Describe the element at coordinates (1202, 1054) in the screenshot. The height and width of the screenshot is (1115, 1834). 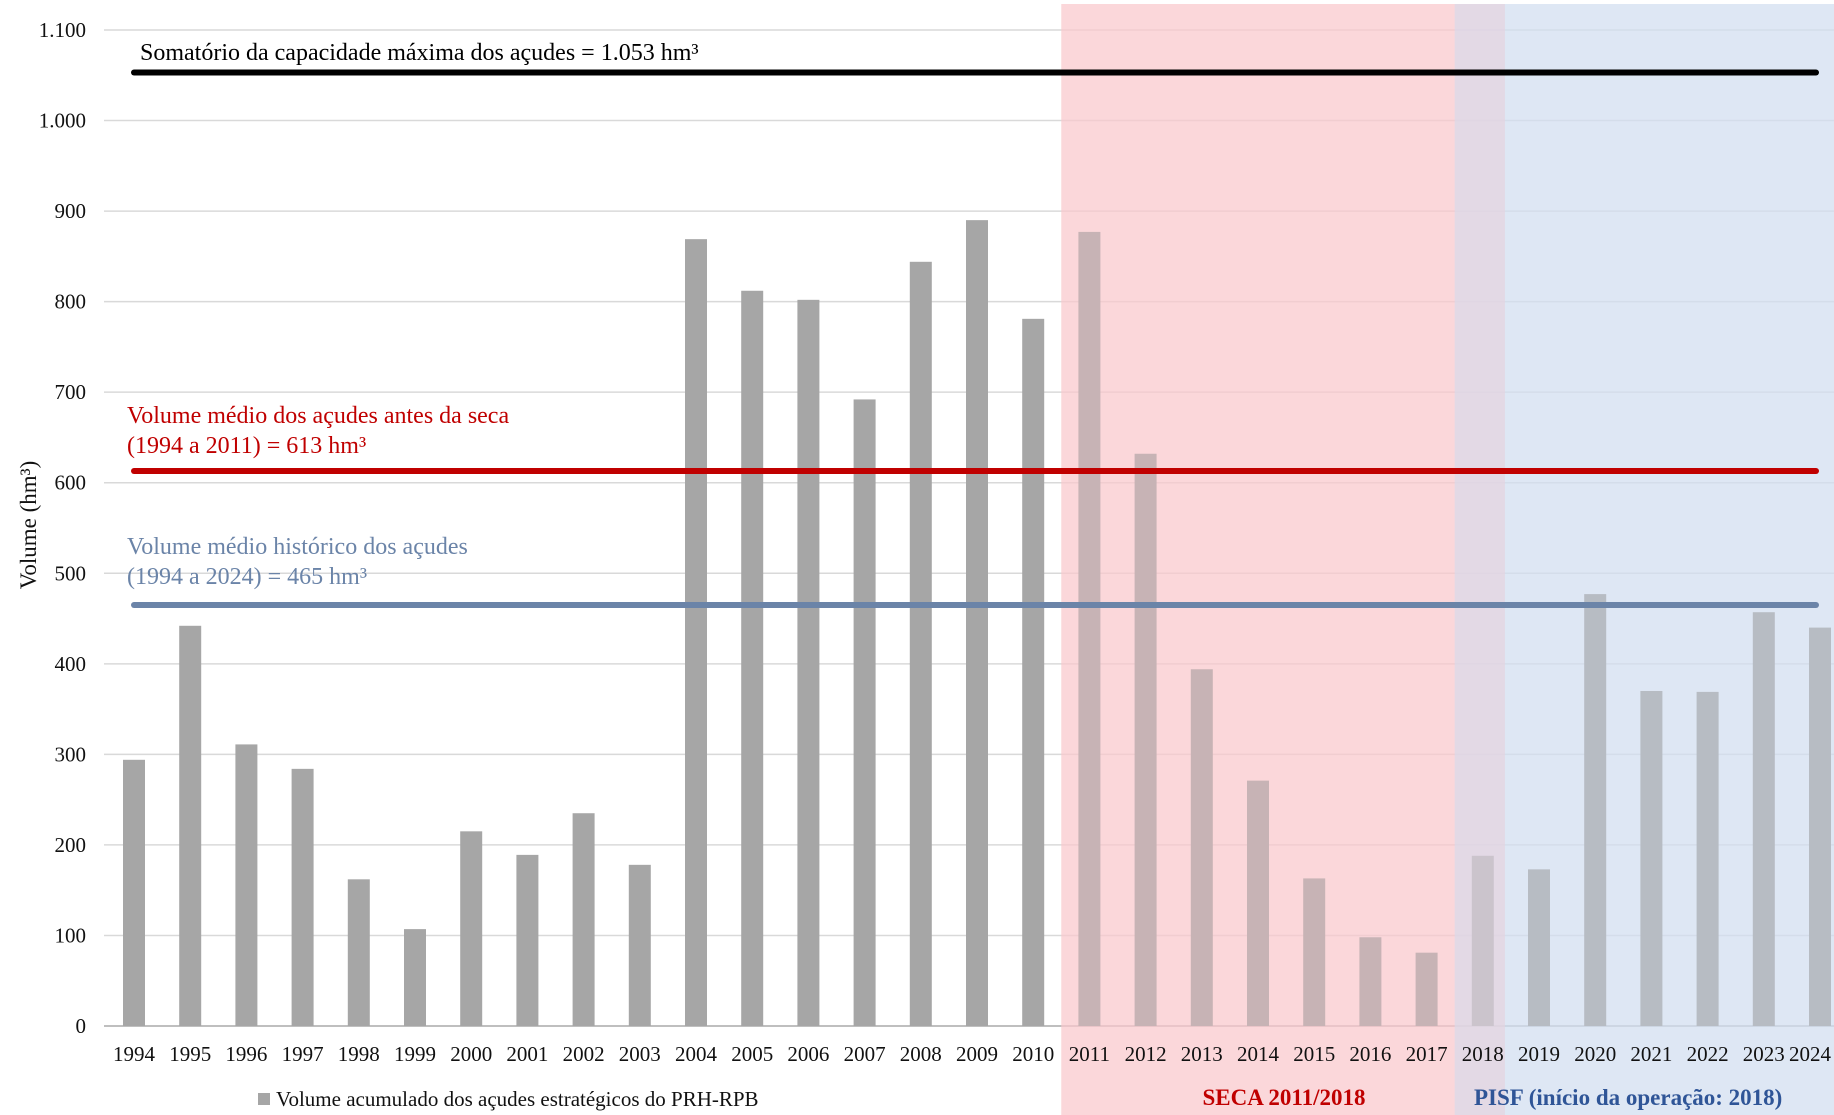
I see `x-tick-label: 2013` at that location.